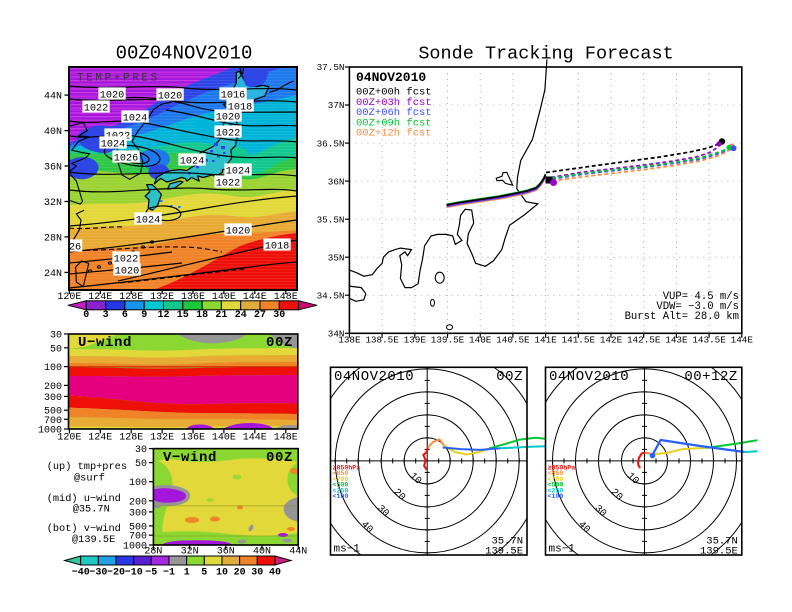 This screenshot has height=612, width=792. I want to click on svg-text: 142.5E, so click(644, 340).